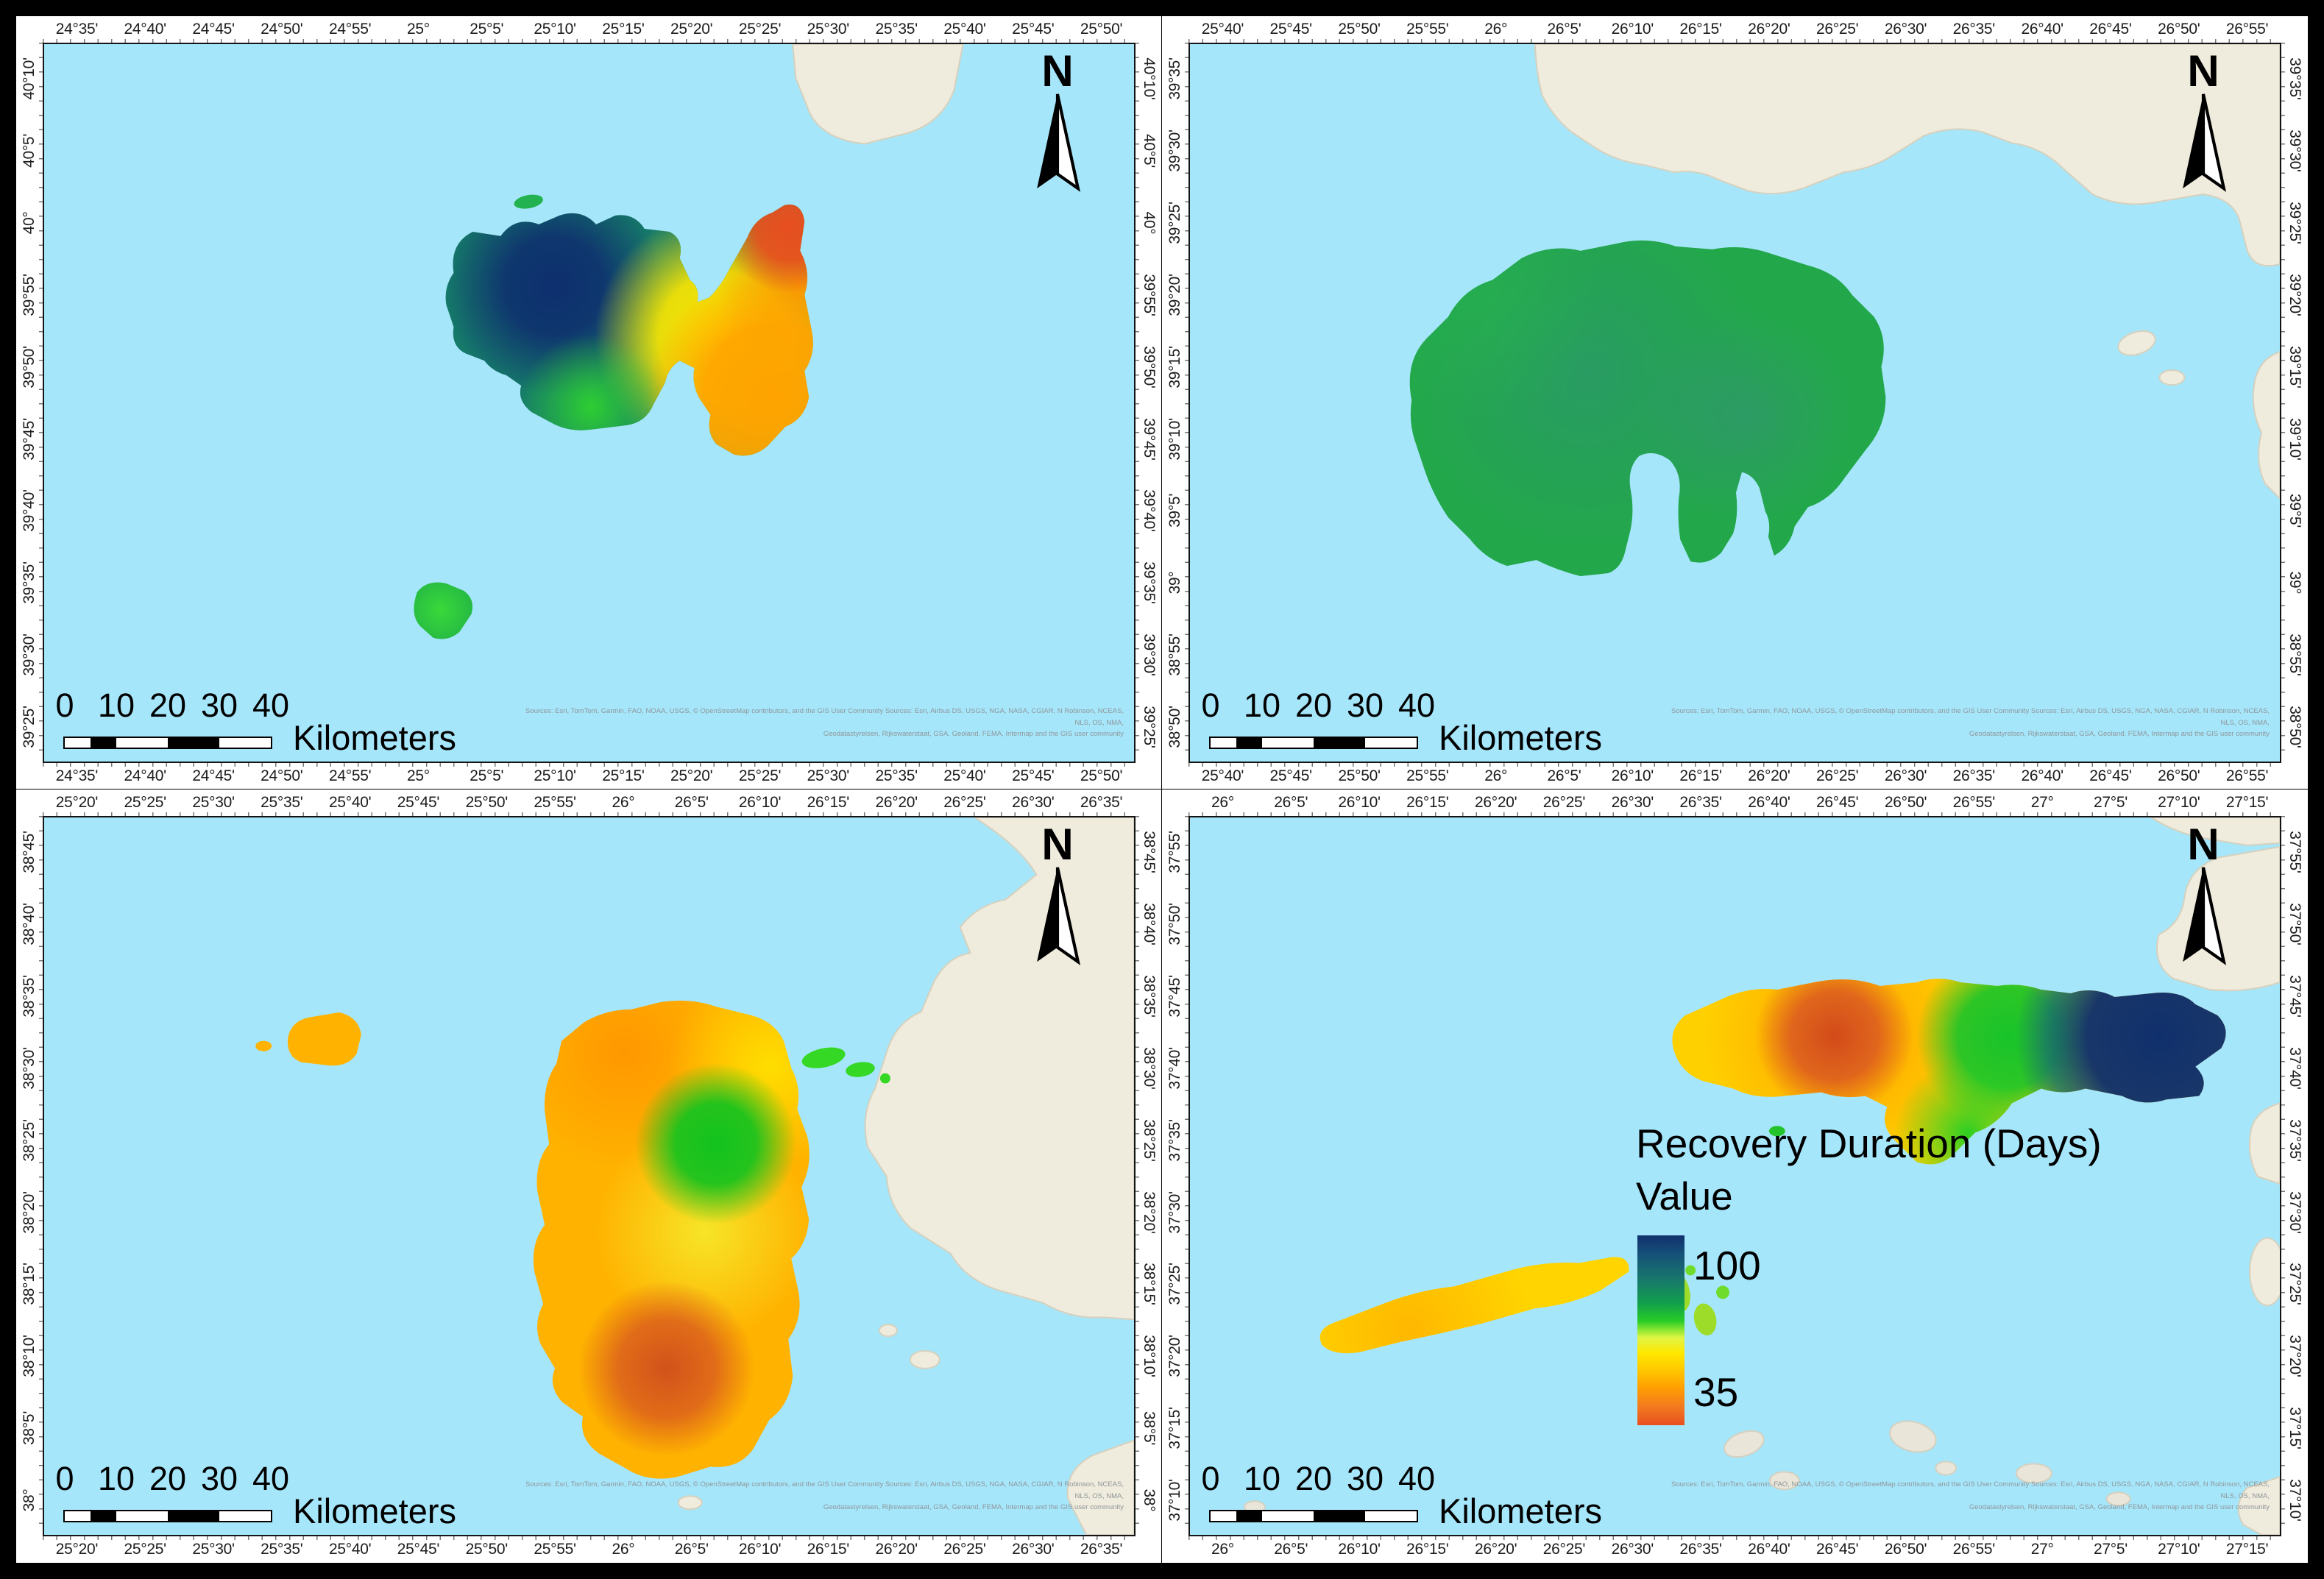  I want to click on lon-tick-label: 24°40', so click(145, 29).